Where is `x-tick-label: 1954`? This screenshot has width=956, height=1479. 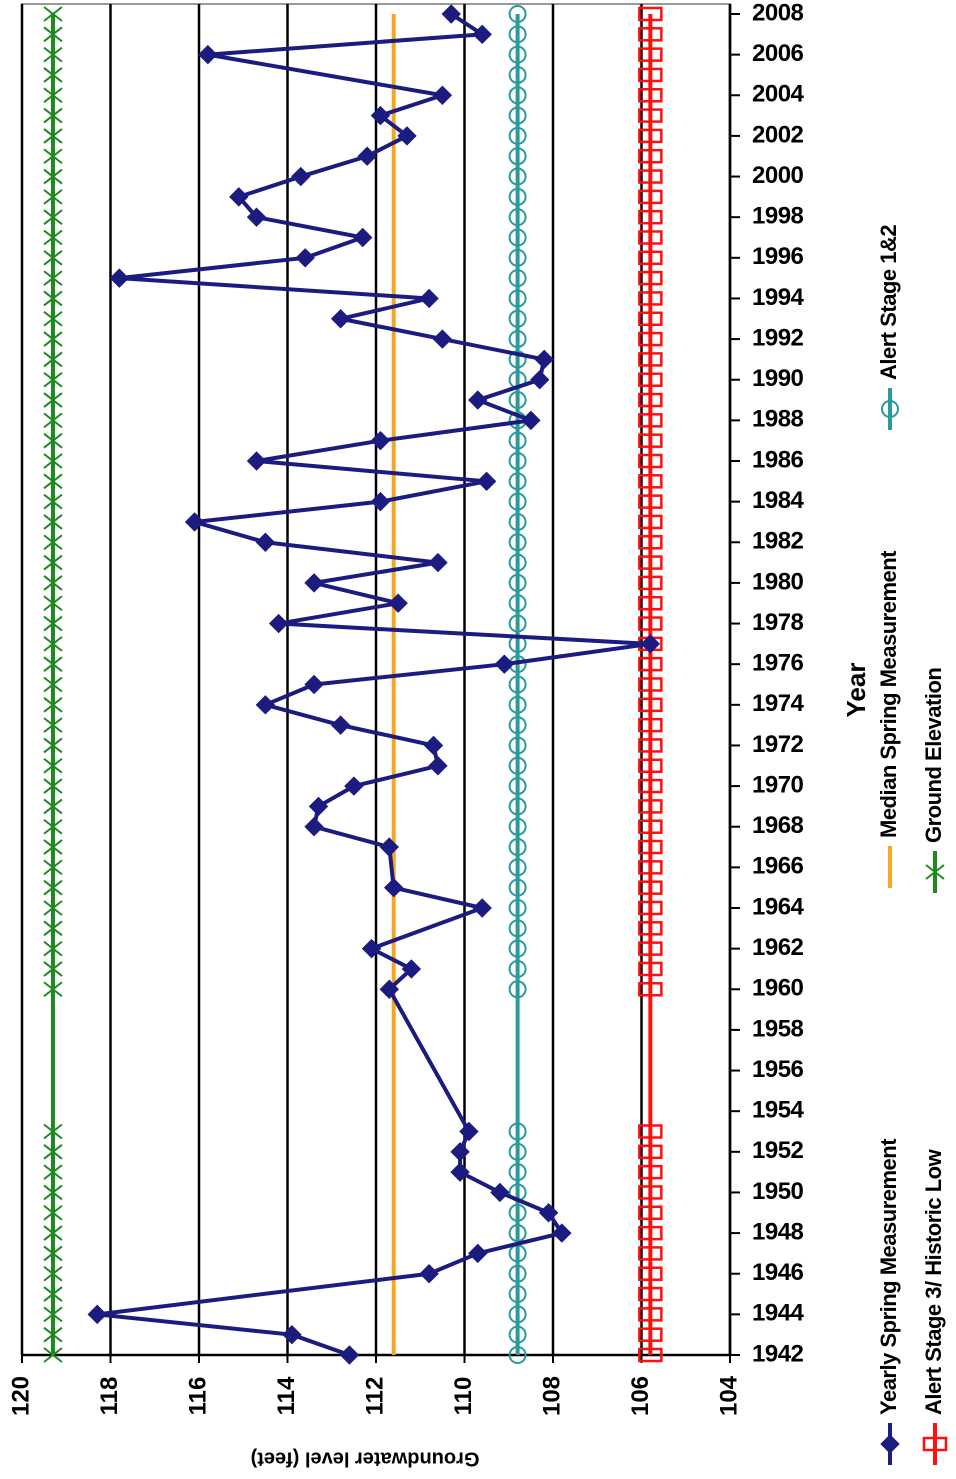
x-tick-label: 1954 is located at coordinates (778, 1110).